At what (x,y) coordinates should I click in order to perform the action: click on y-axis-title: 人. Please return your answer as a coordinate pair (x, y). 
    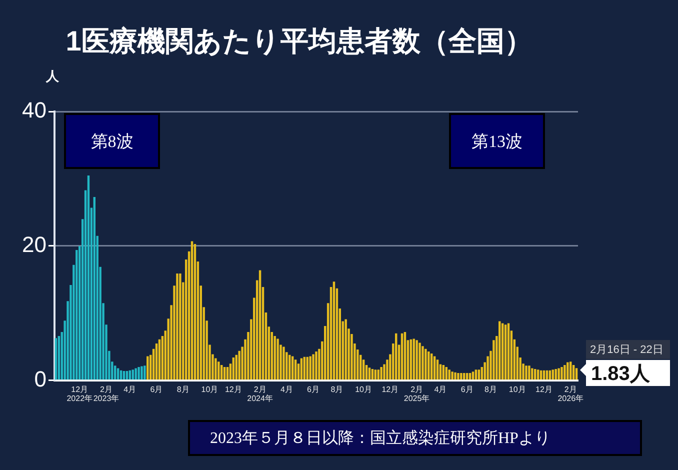
    Looking at the image, I should click on (52, 76).